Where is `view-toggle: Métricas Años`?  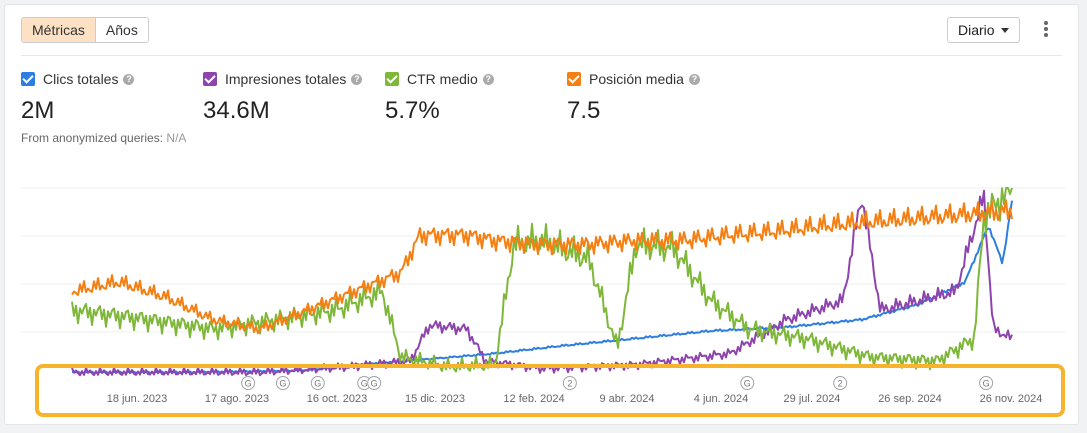
view-toggle: Métricas Años is located at coordinates (85, 30).